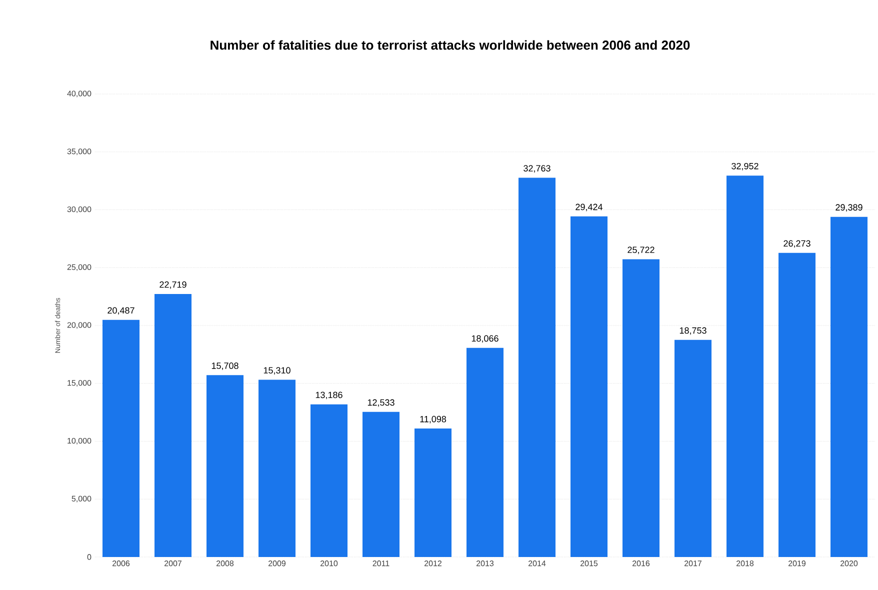 The width and height of the screenshot is (878, 590). I want to click on data-label: 26,273, so click(797, 244).